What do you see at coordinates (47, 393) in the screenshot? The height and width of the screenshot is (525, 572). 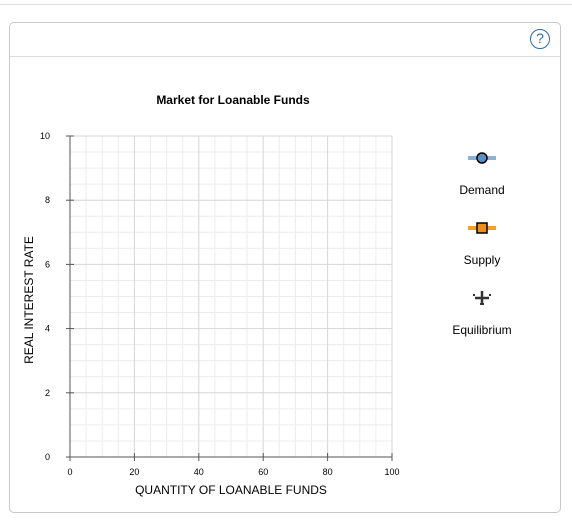 I see `y-tick-label: 2` at bounding box center [47, 393].